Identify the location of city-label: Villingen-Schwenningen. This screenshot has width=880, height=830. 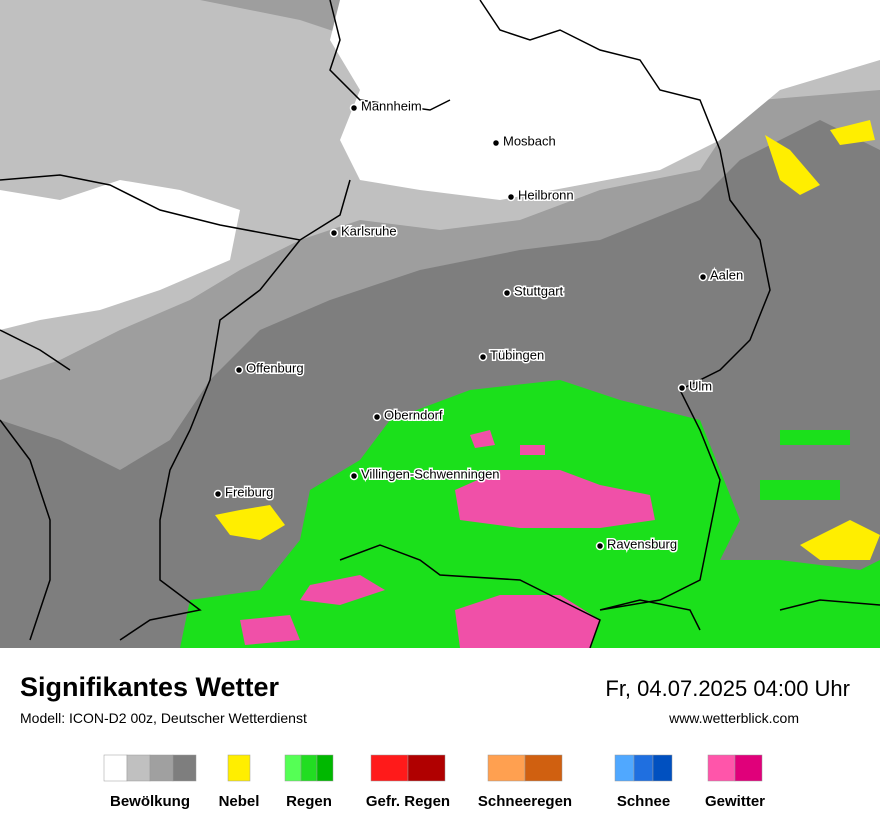
(430, 473).